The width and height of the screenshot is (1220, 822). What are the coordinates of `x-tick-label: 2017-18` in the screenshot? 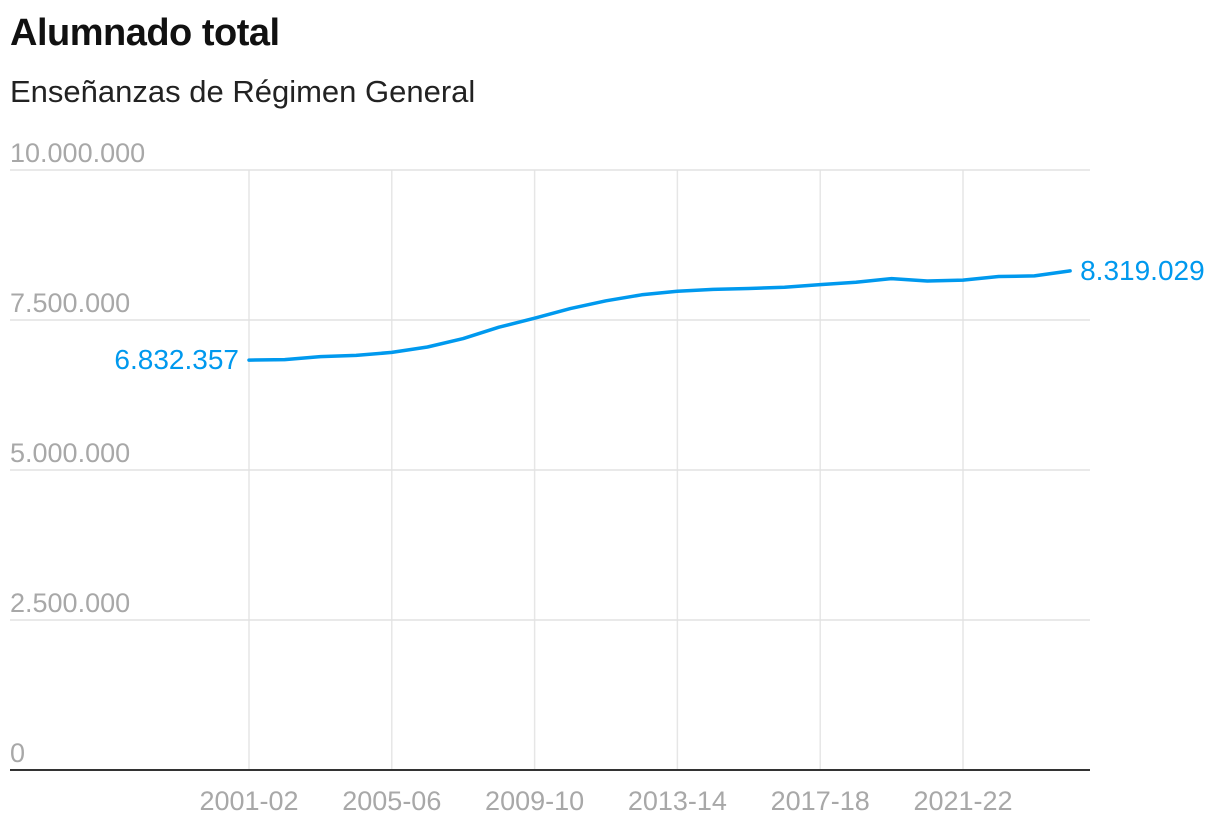 It's located at (820, 801).